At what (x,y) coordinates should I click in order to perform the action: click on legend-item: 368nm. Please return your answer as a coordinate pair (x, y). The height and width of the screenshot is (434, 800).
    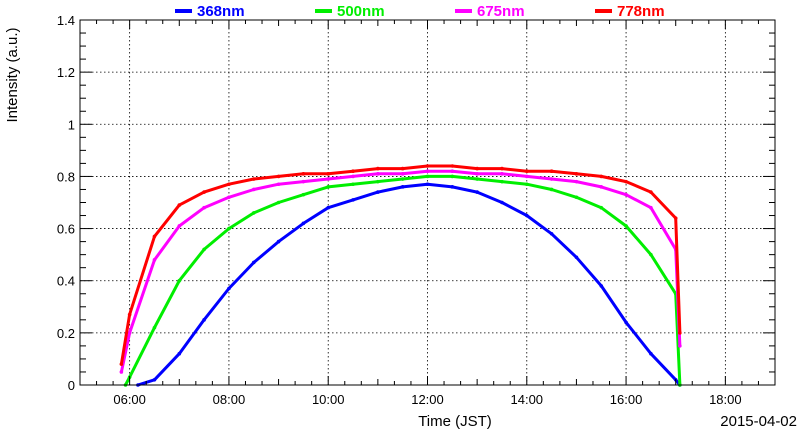
    Looking at the image, I should click on (210, 11).